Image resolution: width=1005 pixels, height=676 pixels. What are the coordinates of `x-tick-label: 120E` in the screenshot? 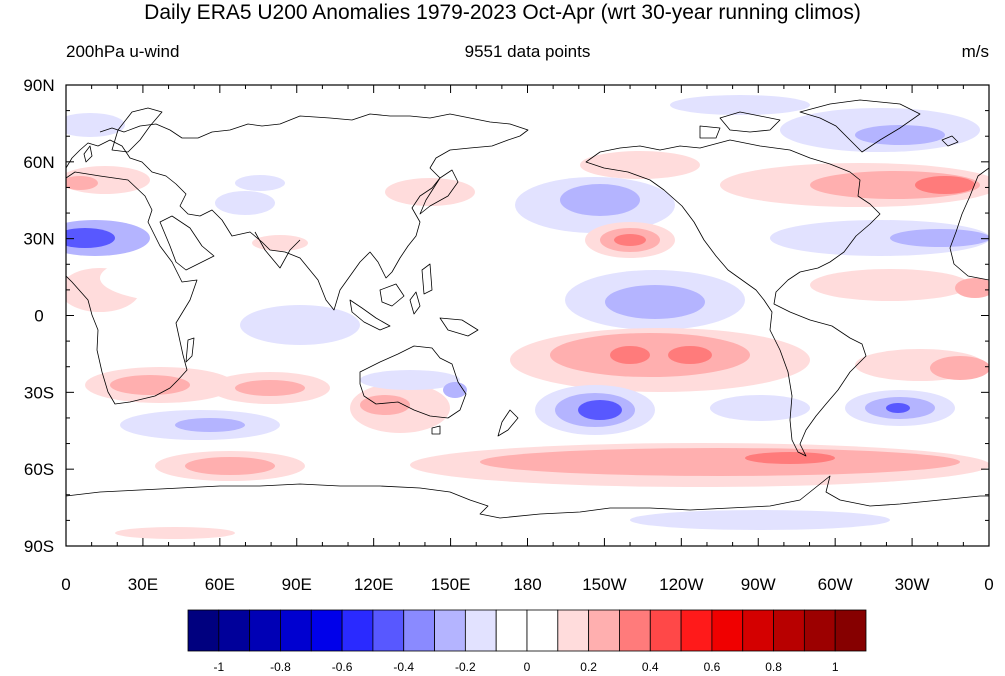 It's located at (374, 584).